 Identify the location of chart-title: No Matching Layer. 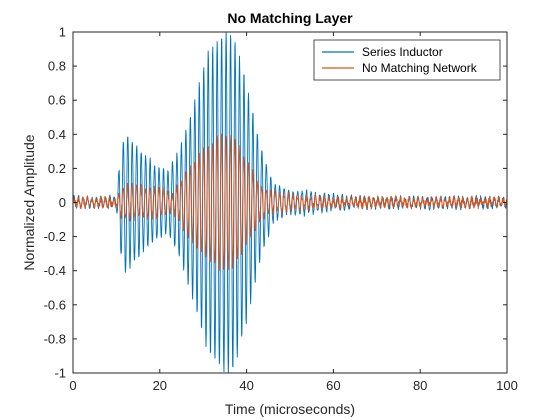
(290, 18).